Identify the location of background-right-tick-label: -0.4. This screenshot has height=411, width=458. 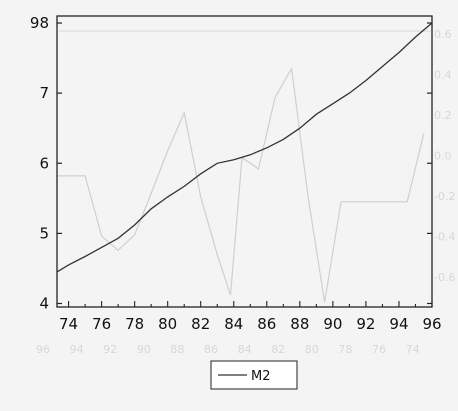
(444, 237).